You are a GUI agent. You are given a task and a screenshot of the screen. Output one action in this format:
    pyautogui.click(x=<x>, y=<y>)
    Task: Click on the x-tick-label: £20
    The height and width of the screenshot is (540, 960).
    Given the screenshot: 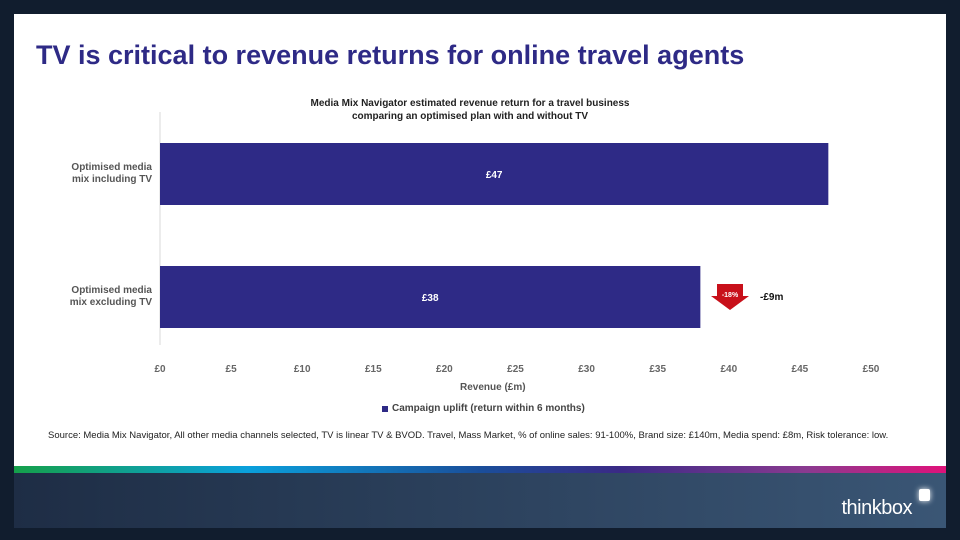 What is the action you would take?
    pyautogui.click(x=444, y=369)
    